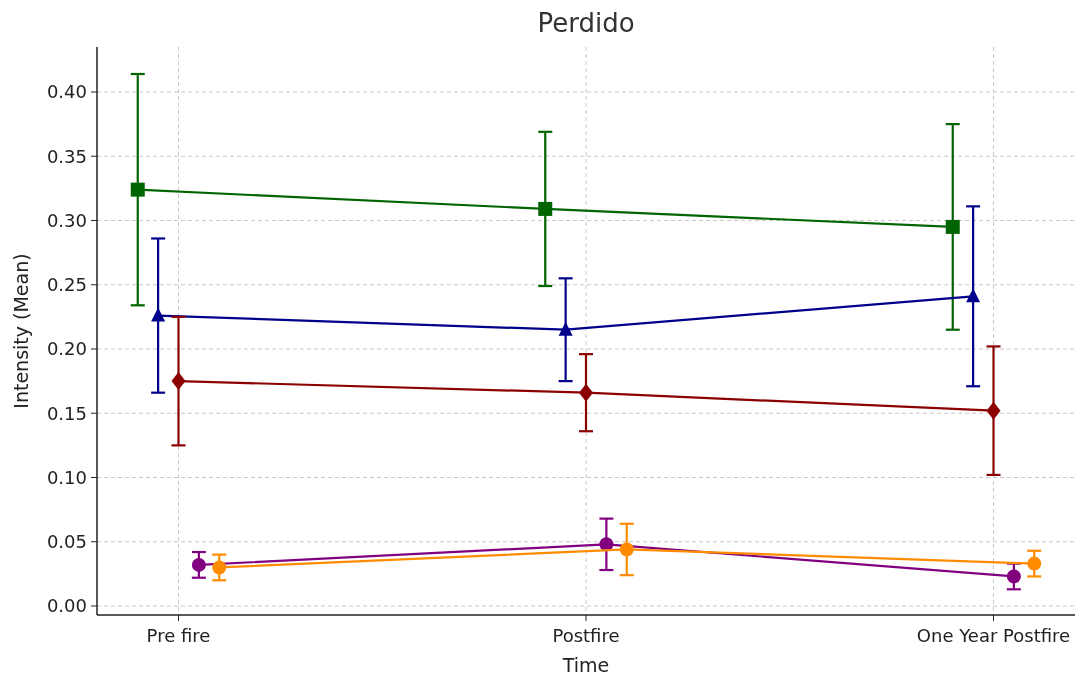 The height and width of the screenshot is (681, 1089). What do you see at coordinates (586, 635) in the screenshot?
I see `x-tick-label: Postfire` at bounding box center [586, 635].